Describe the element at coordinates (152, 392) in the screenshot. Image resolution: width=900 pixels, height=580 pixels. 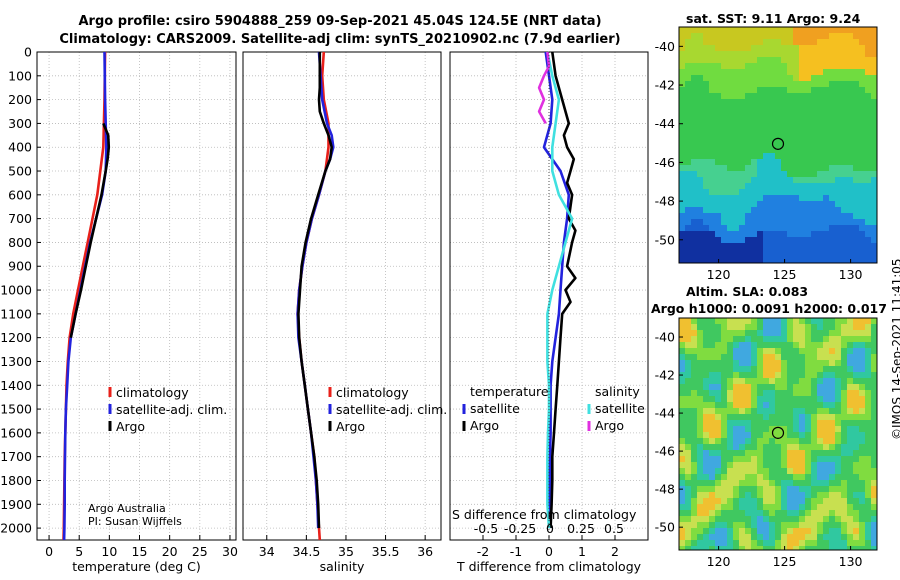
I see `legend-label-climatology: climatology` at that location.